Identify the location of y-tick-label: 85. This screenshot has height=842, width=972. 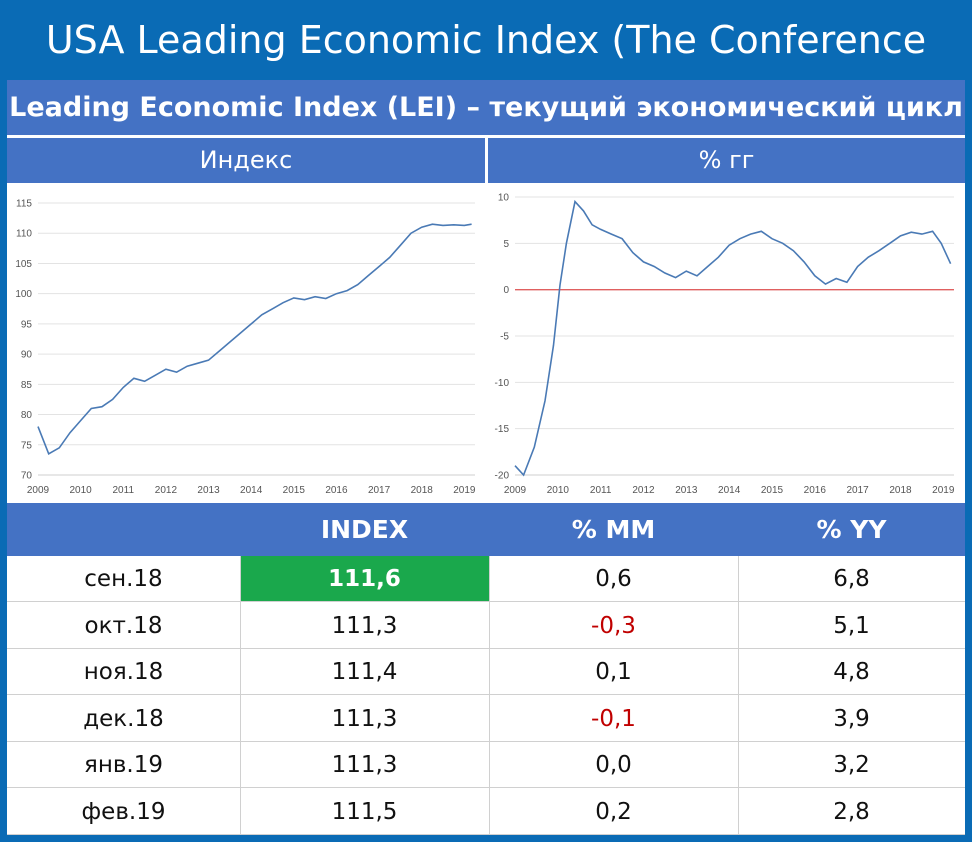
(27, 385).